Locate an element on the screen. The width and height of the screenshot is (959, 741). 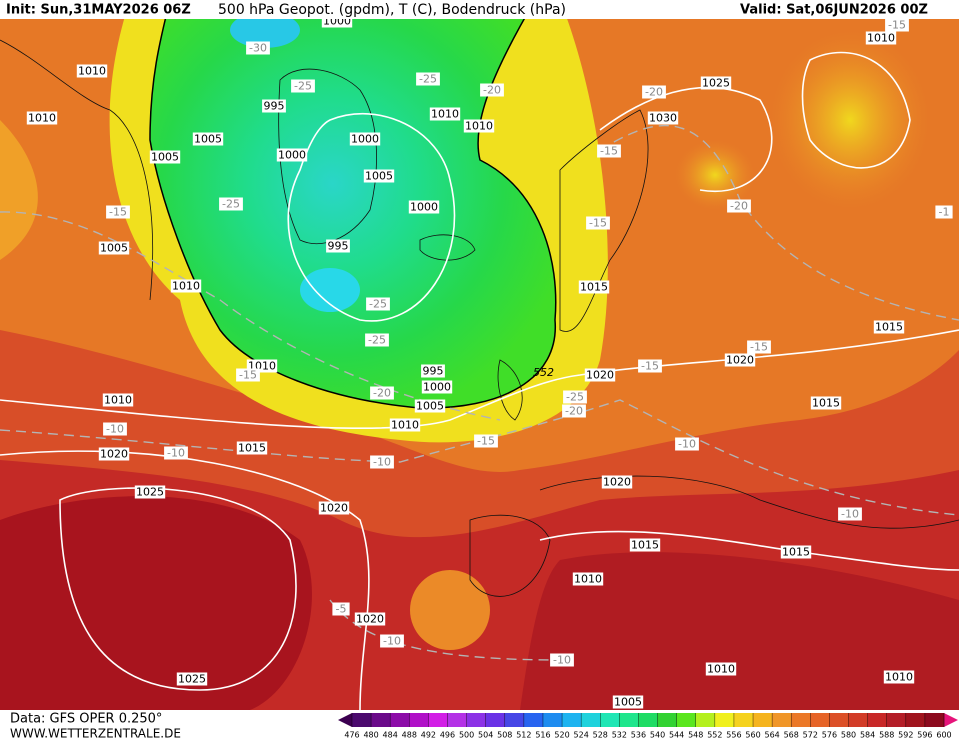
scandinavia-coast is located at coordinates (604, 220).